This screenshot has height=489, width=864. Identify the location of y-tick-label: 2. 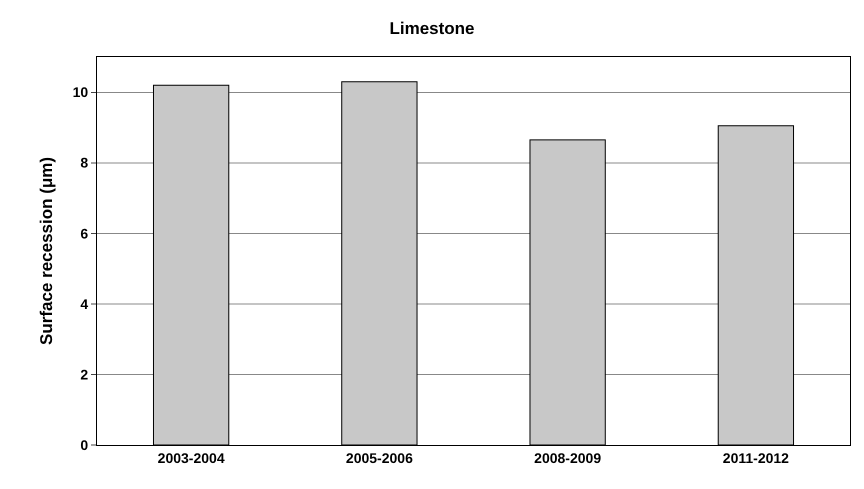
(84, 374).